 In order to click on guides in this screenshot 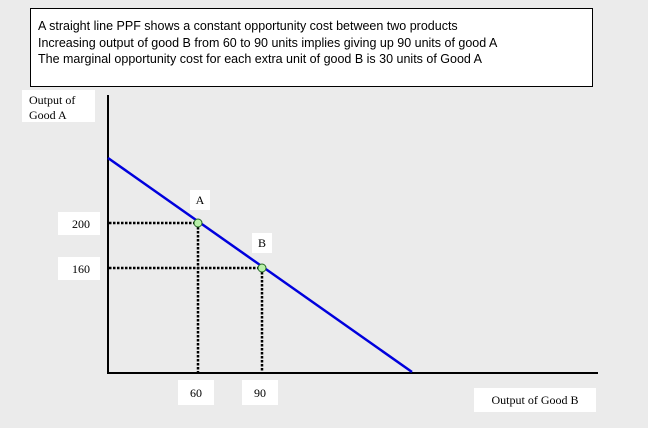, I will do `click(186, 296)`.